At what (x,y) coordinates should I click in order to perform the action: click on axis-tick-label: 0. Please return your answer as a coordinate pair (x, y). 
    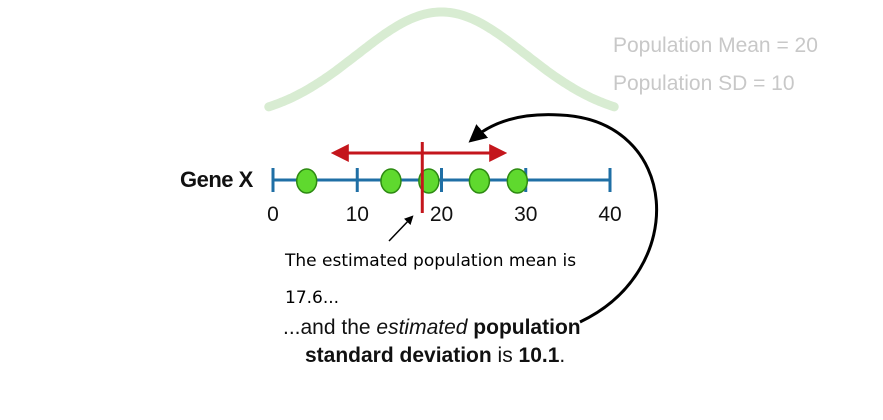
    Looking at the image, I should click on (273, 214).